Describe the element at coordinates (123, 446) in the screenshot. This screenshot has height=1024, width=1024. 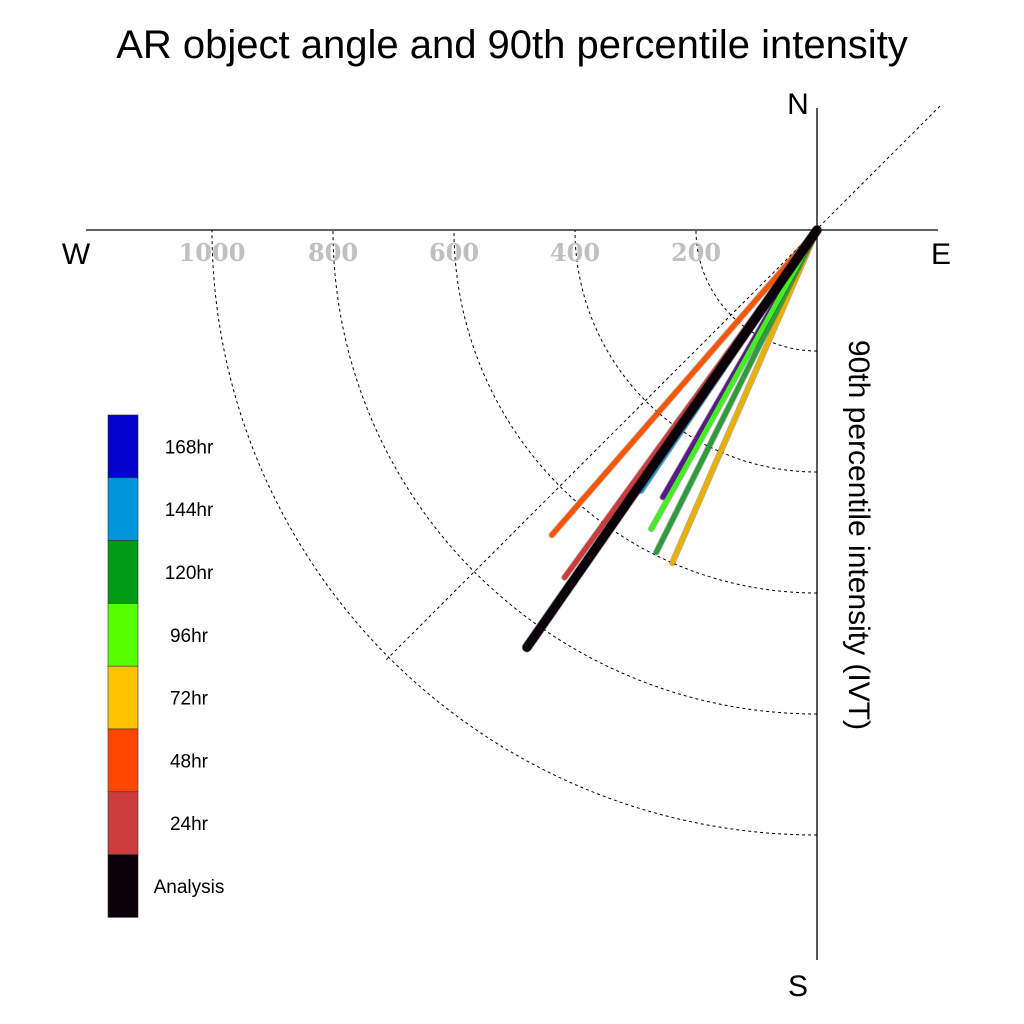
I see `legend-swatch-168hr` at that location.